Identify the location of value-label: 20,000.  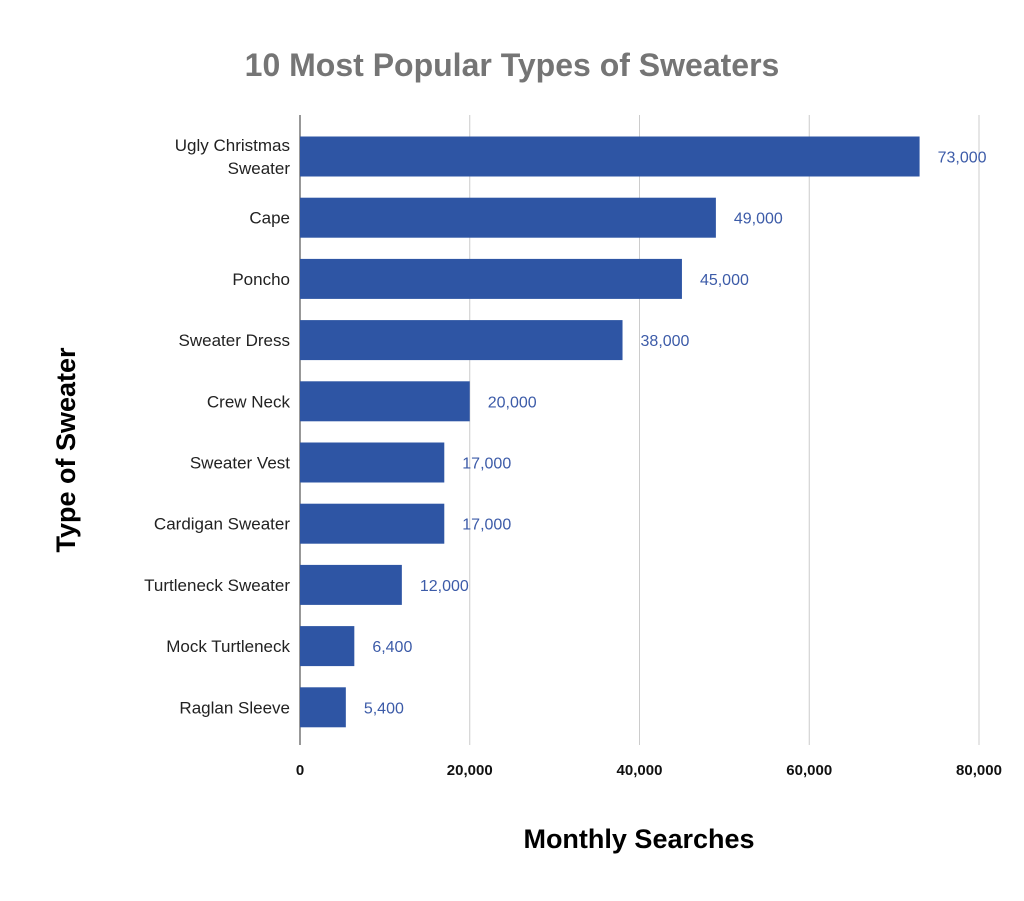
(512, 402).